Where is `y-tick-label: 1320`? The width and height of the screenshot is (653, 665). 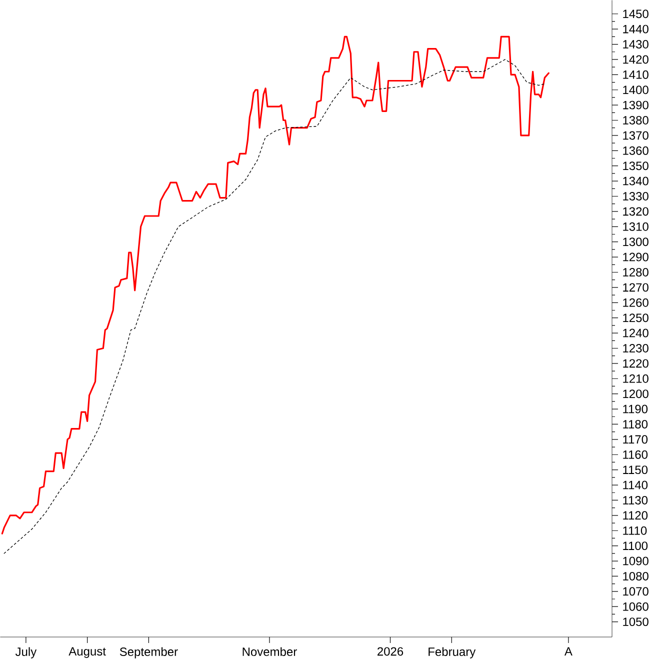
y-tick-label: 1320 is located at coordinates (635, 211).